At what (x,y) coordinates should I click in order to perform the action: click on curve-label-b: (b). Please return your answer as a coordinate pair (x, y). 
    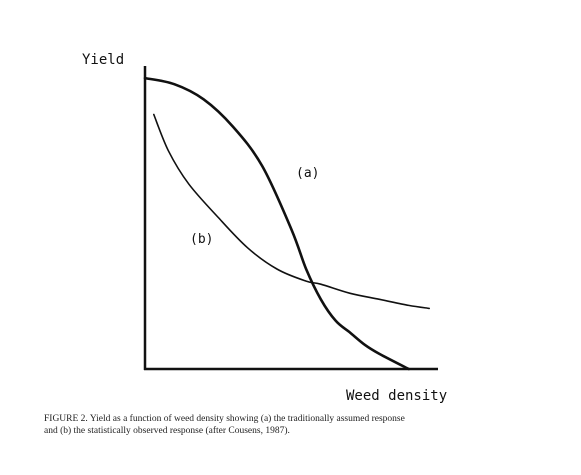
    Looking at the image, I should click on (201, 239).